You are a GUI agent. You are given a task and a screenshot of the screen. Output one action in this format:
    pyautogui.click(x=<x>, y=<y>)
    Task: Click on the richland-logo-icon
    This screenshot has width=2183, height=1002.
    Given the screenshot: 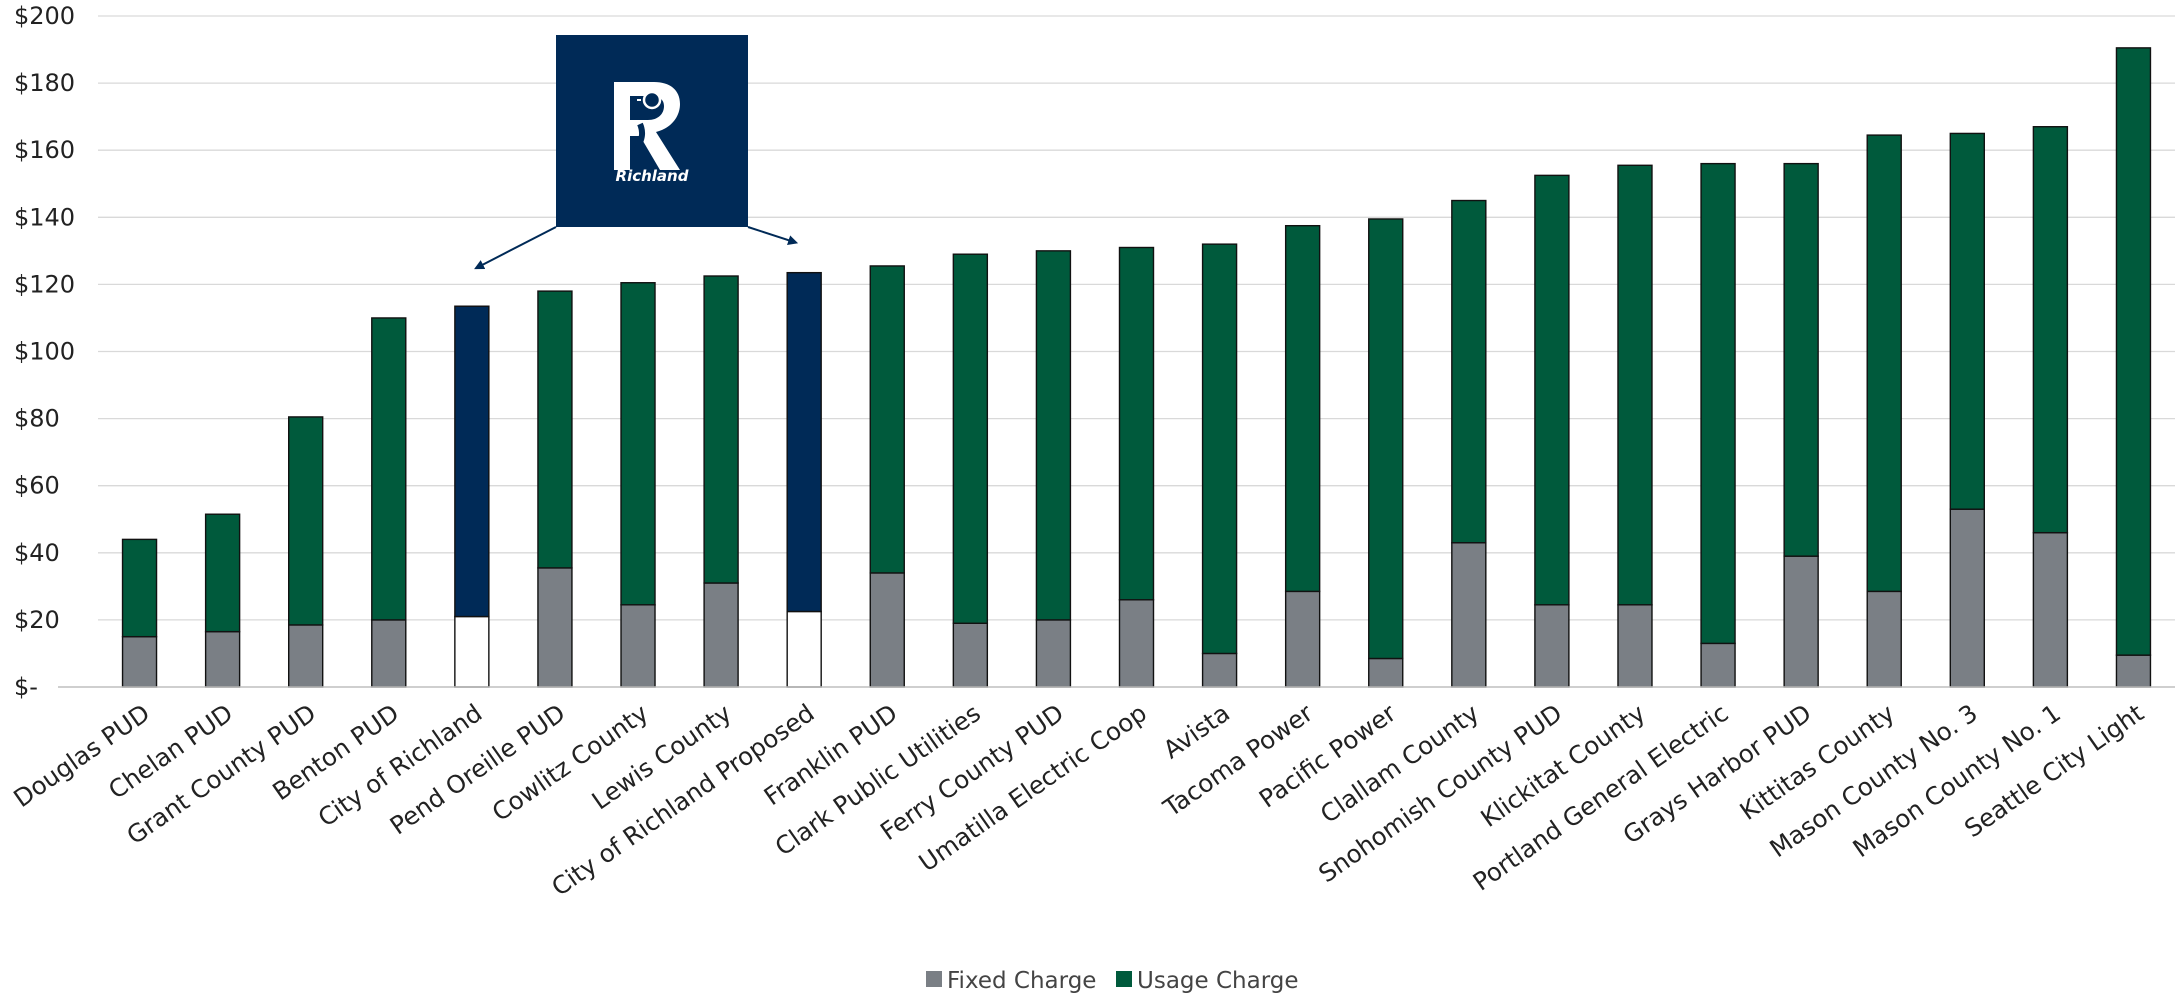 What is the action you would take?
    pyautogui.click(x=647, y=126)
    